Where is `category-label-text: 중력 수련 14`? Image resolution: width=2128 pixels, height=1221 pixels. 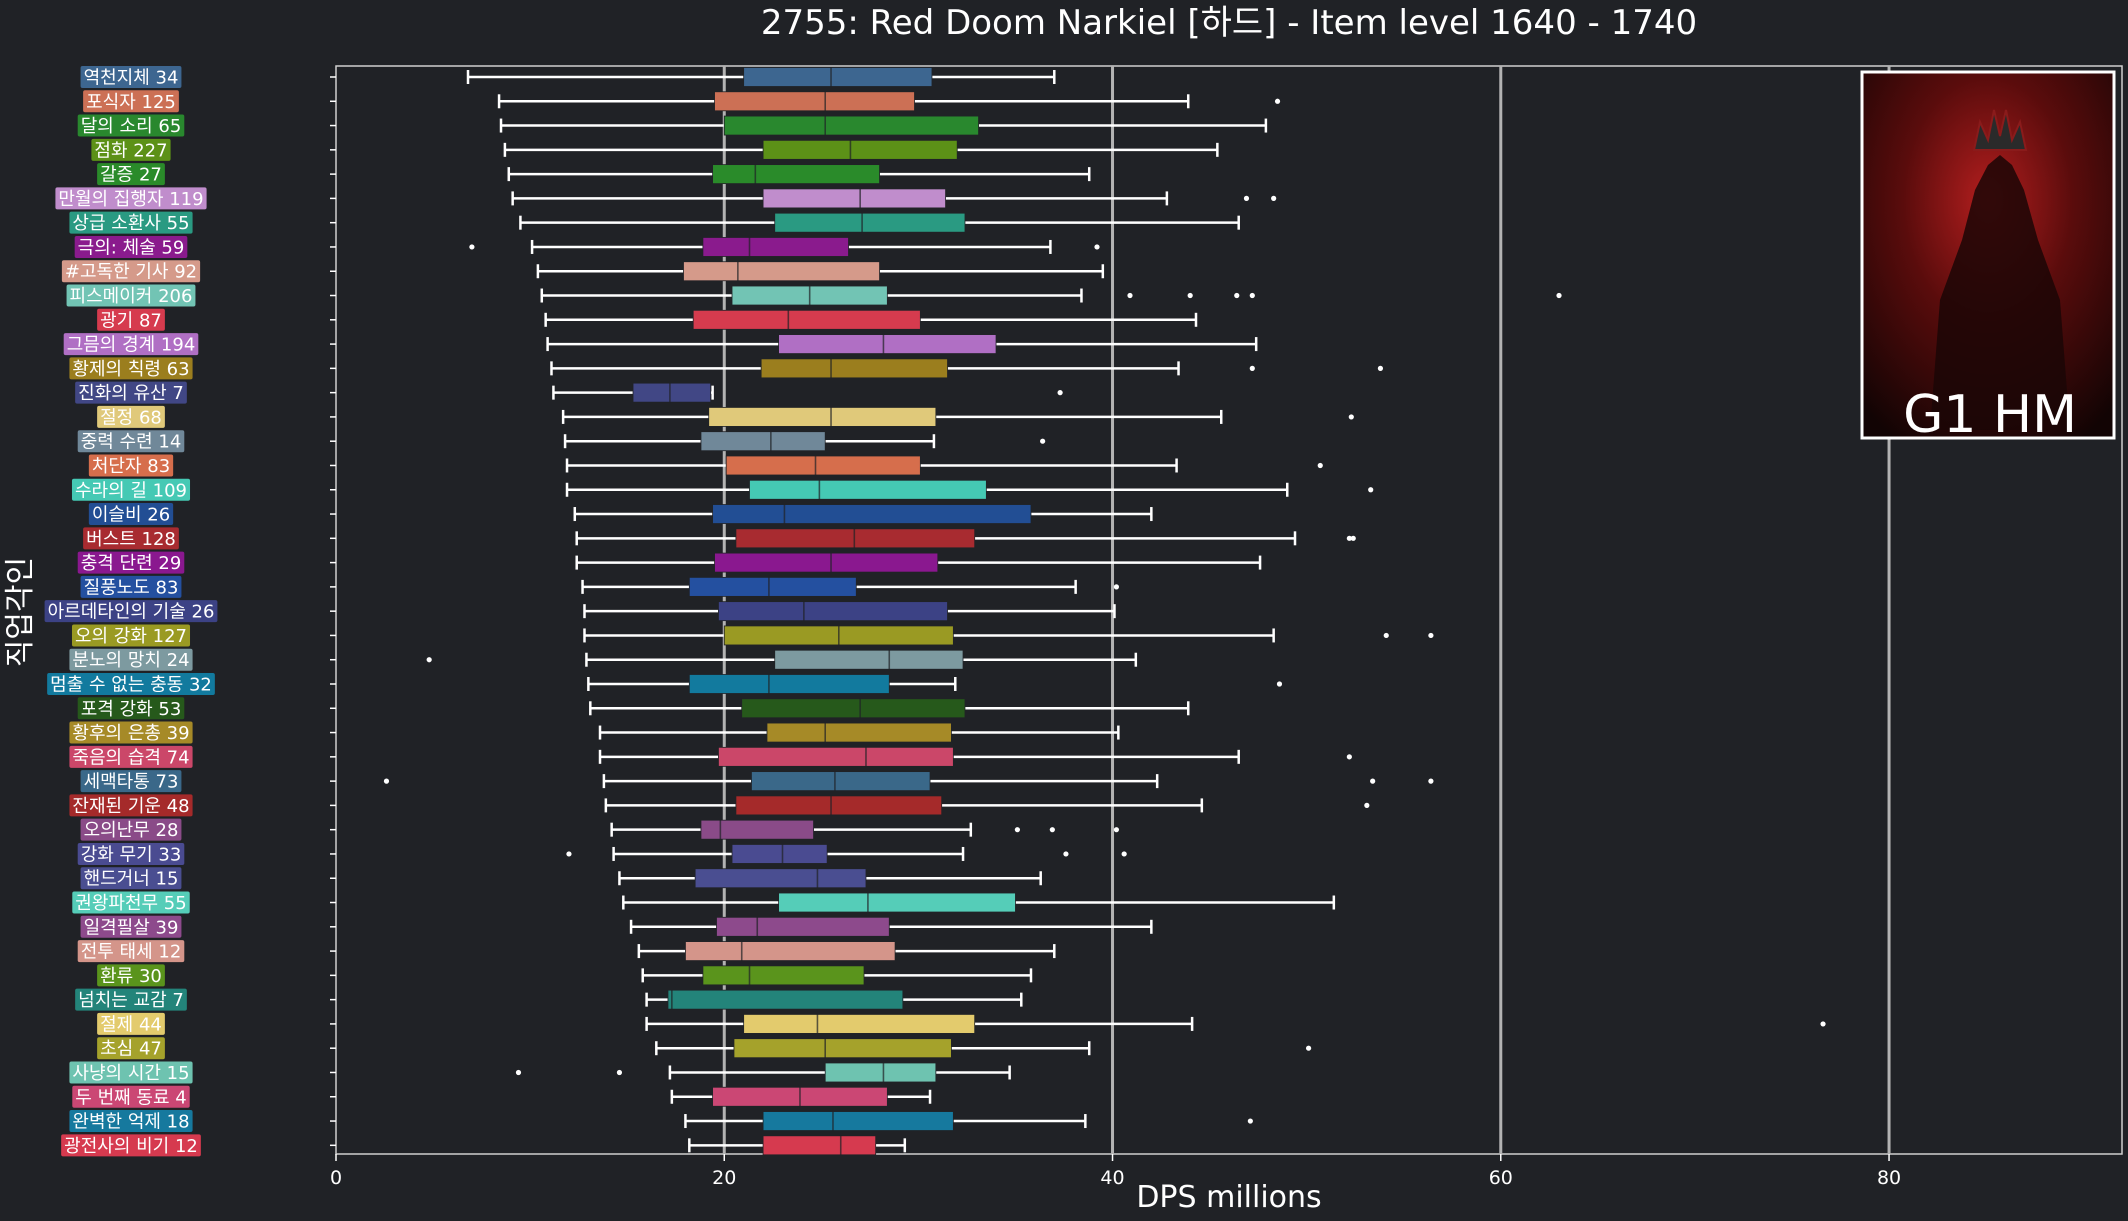
category-label-text: 중력 수련 14 is located at coordinates (131, 442).